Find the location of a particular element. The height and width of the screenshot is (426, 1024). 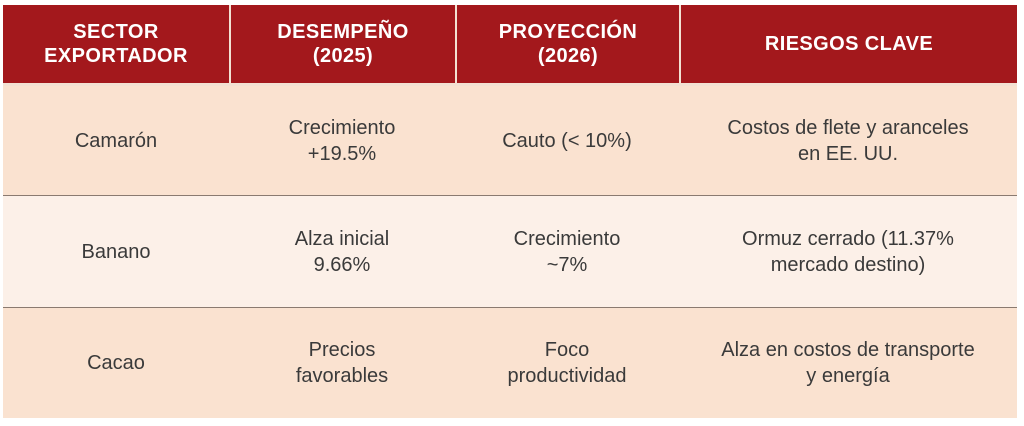

cell-proyeccion: Crecimiento ~7% is located at coordinates (567, 251).